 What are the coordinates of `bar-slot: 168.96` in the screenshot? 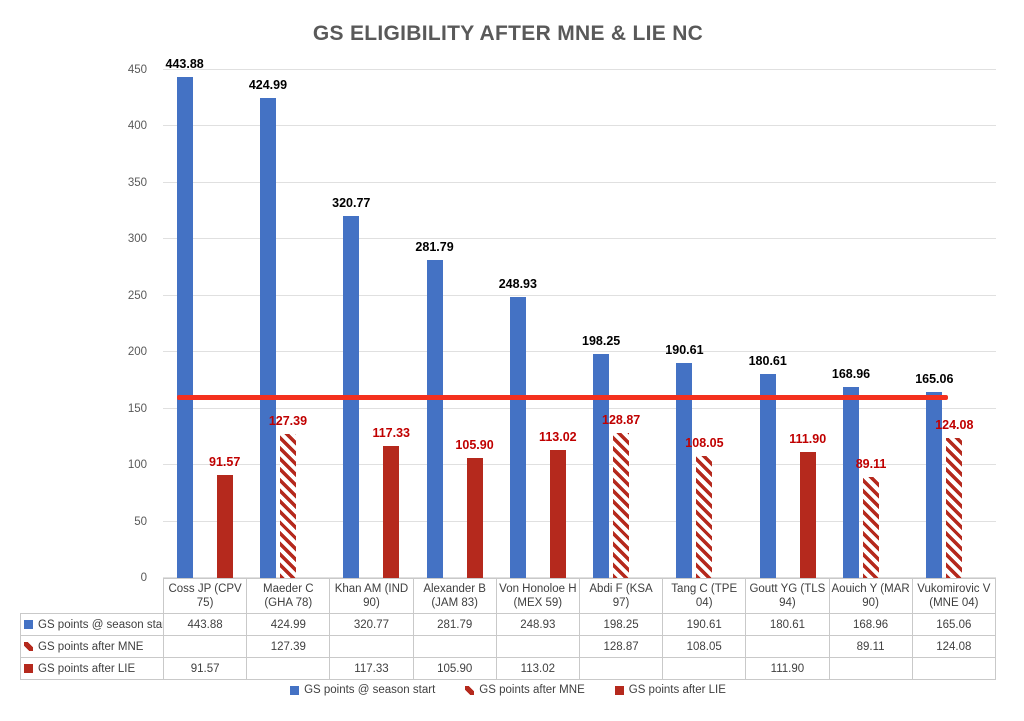 It's located at (851, 324).